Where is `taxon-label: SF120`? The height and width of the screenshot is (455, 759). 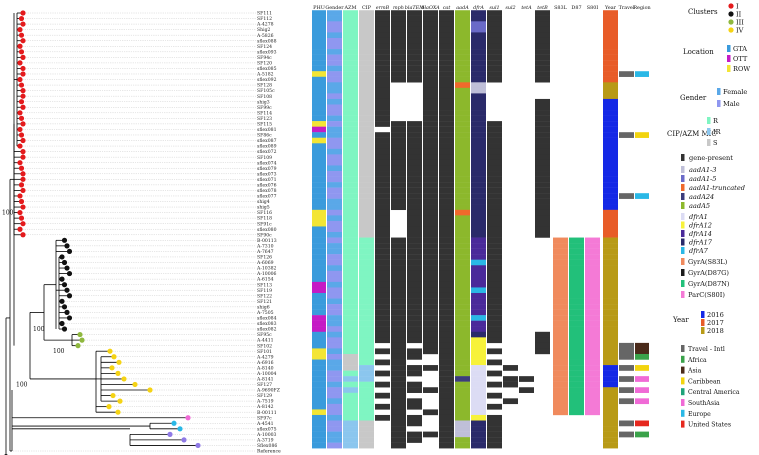 taxon-label: SF120 is located at coordinates (264, 63).